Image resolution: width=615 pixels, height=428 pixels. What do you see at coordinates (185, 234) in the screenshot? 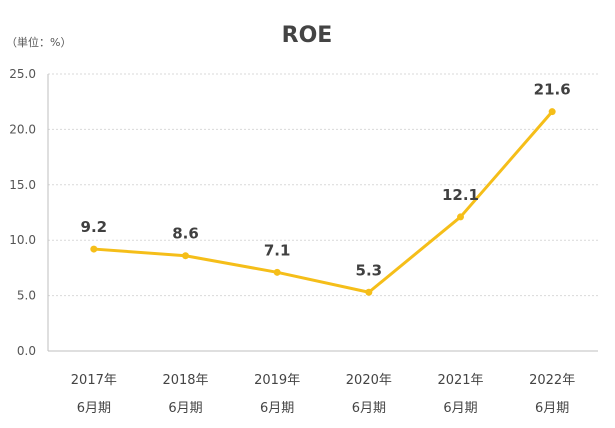
I see `data-label: 8.6` at bounding box center [185, 234].